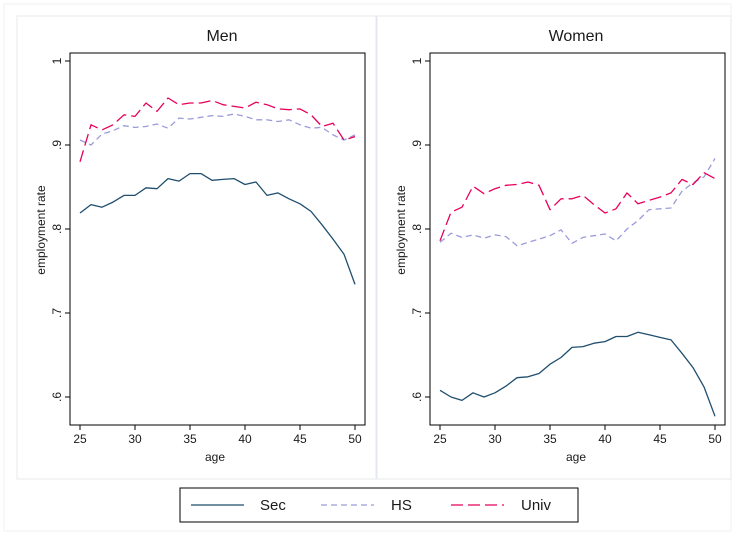  I want to click on panel-women-ylabel: employment rate, so click(401, 230).